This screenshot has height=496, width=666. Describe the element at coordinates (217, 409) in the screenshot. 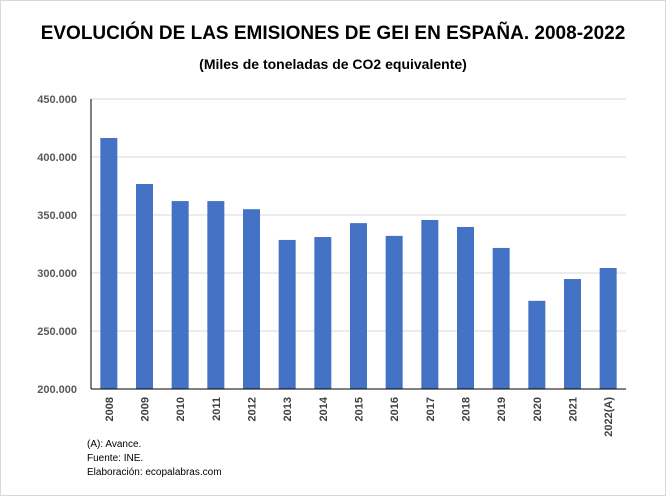

I see `x-tick-label: 2011` at that location.